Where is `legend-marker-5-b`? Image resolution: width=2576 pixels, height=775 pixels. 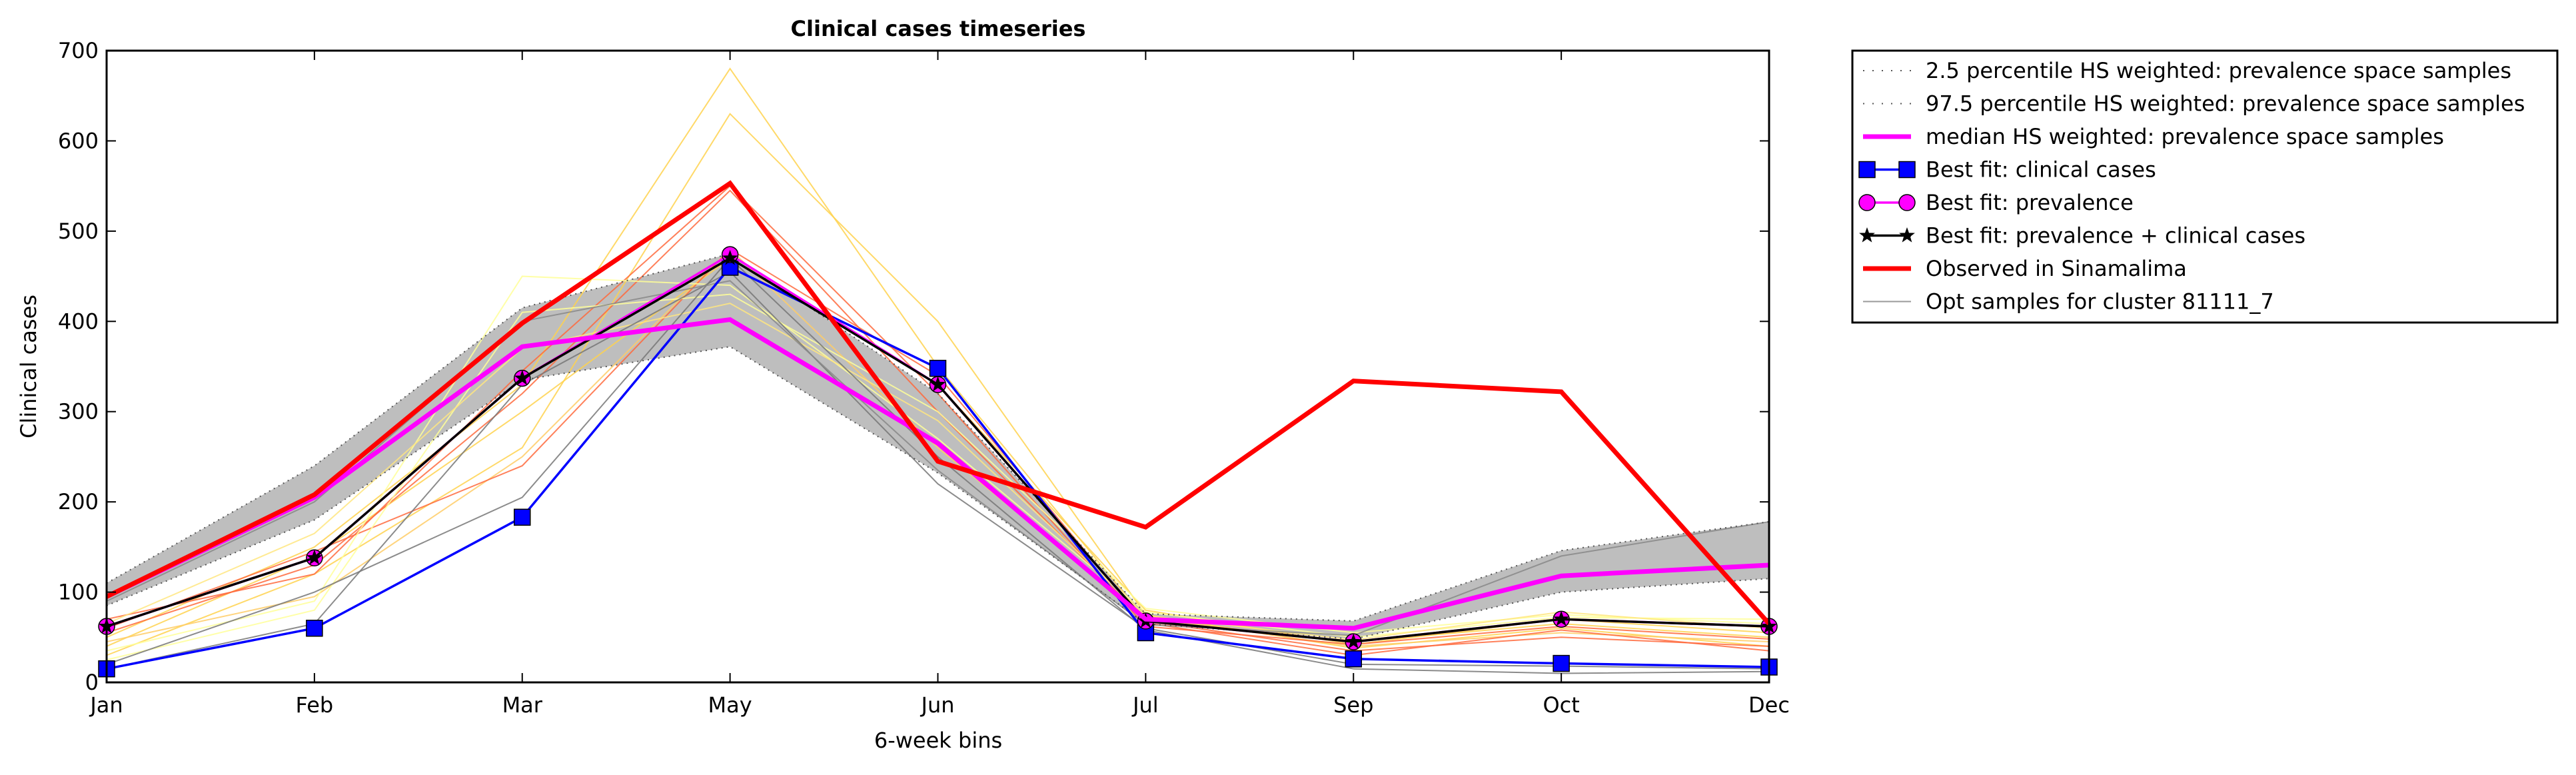
legend-marker-5-b is located at coordinates (1907, 235).